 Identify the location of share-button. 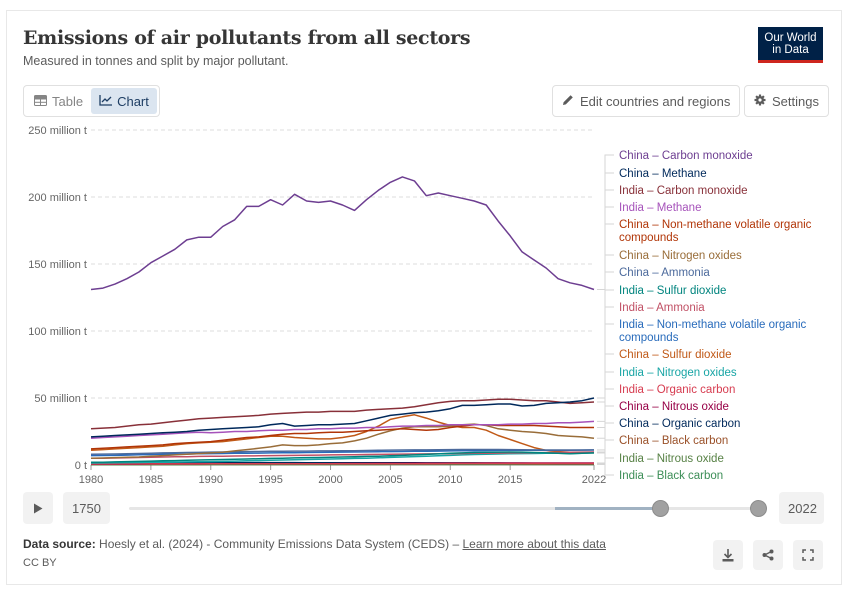
(768, 555).